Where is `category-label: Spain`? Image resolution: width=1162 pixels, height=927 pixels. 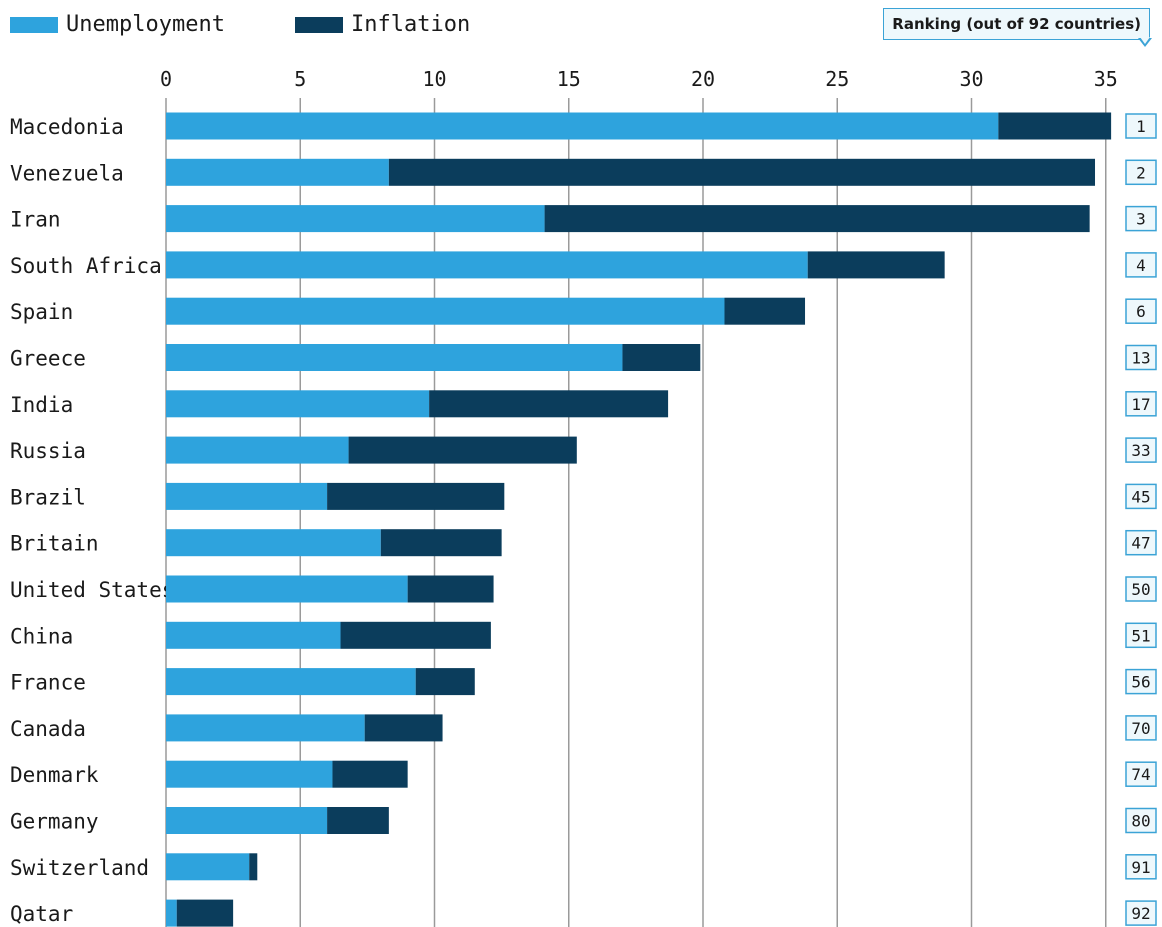
category-label: Spain is located at coordinates (41, 312).